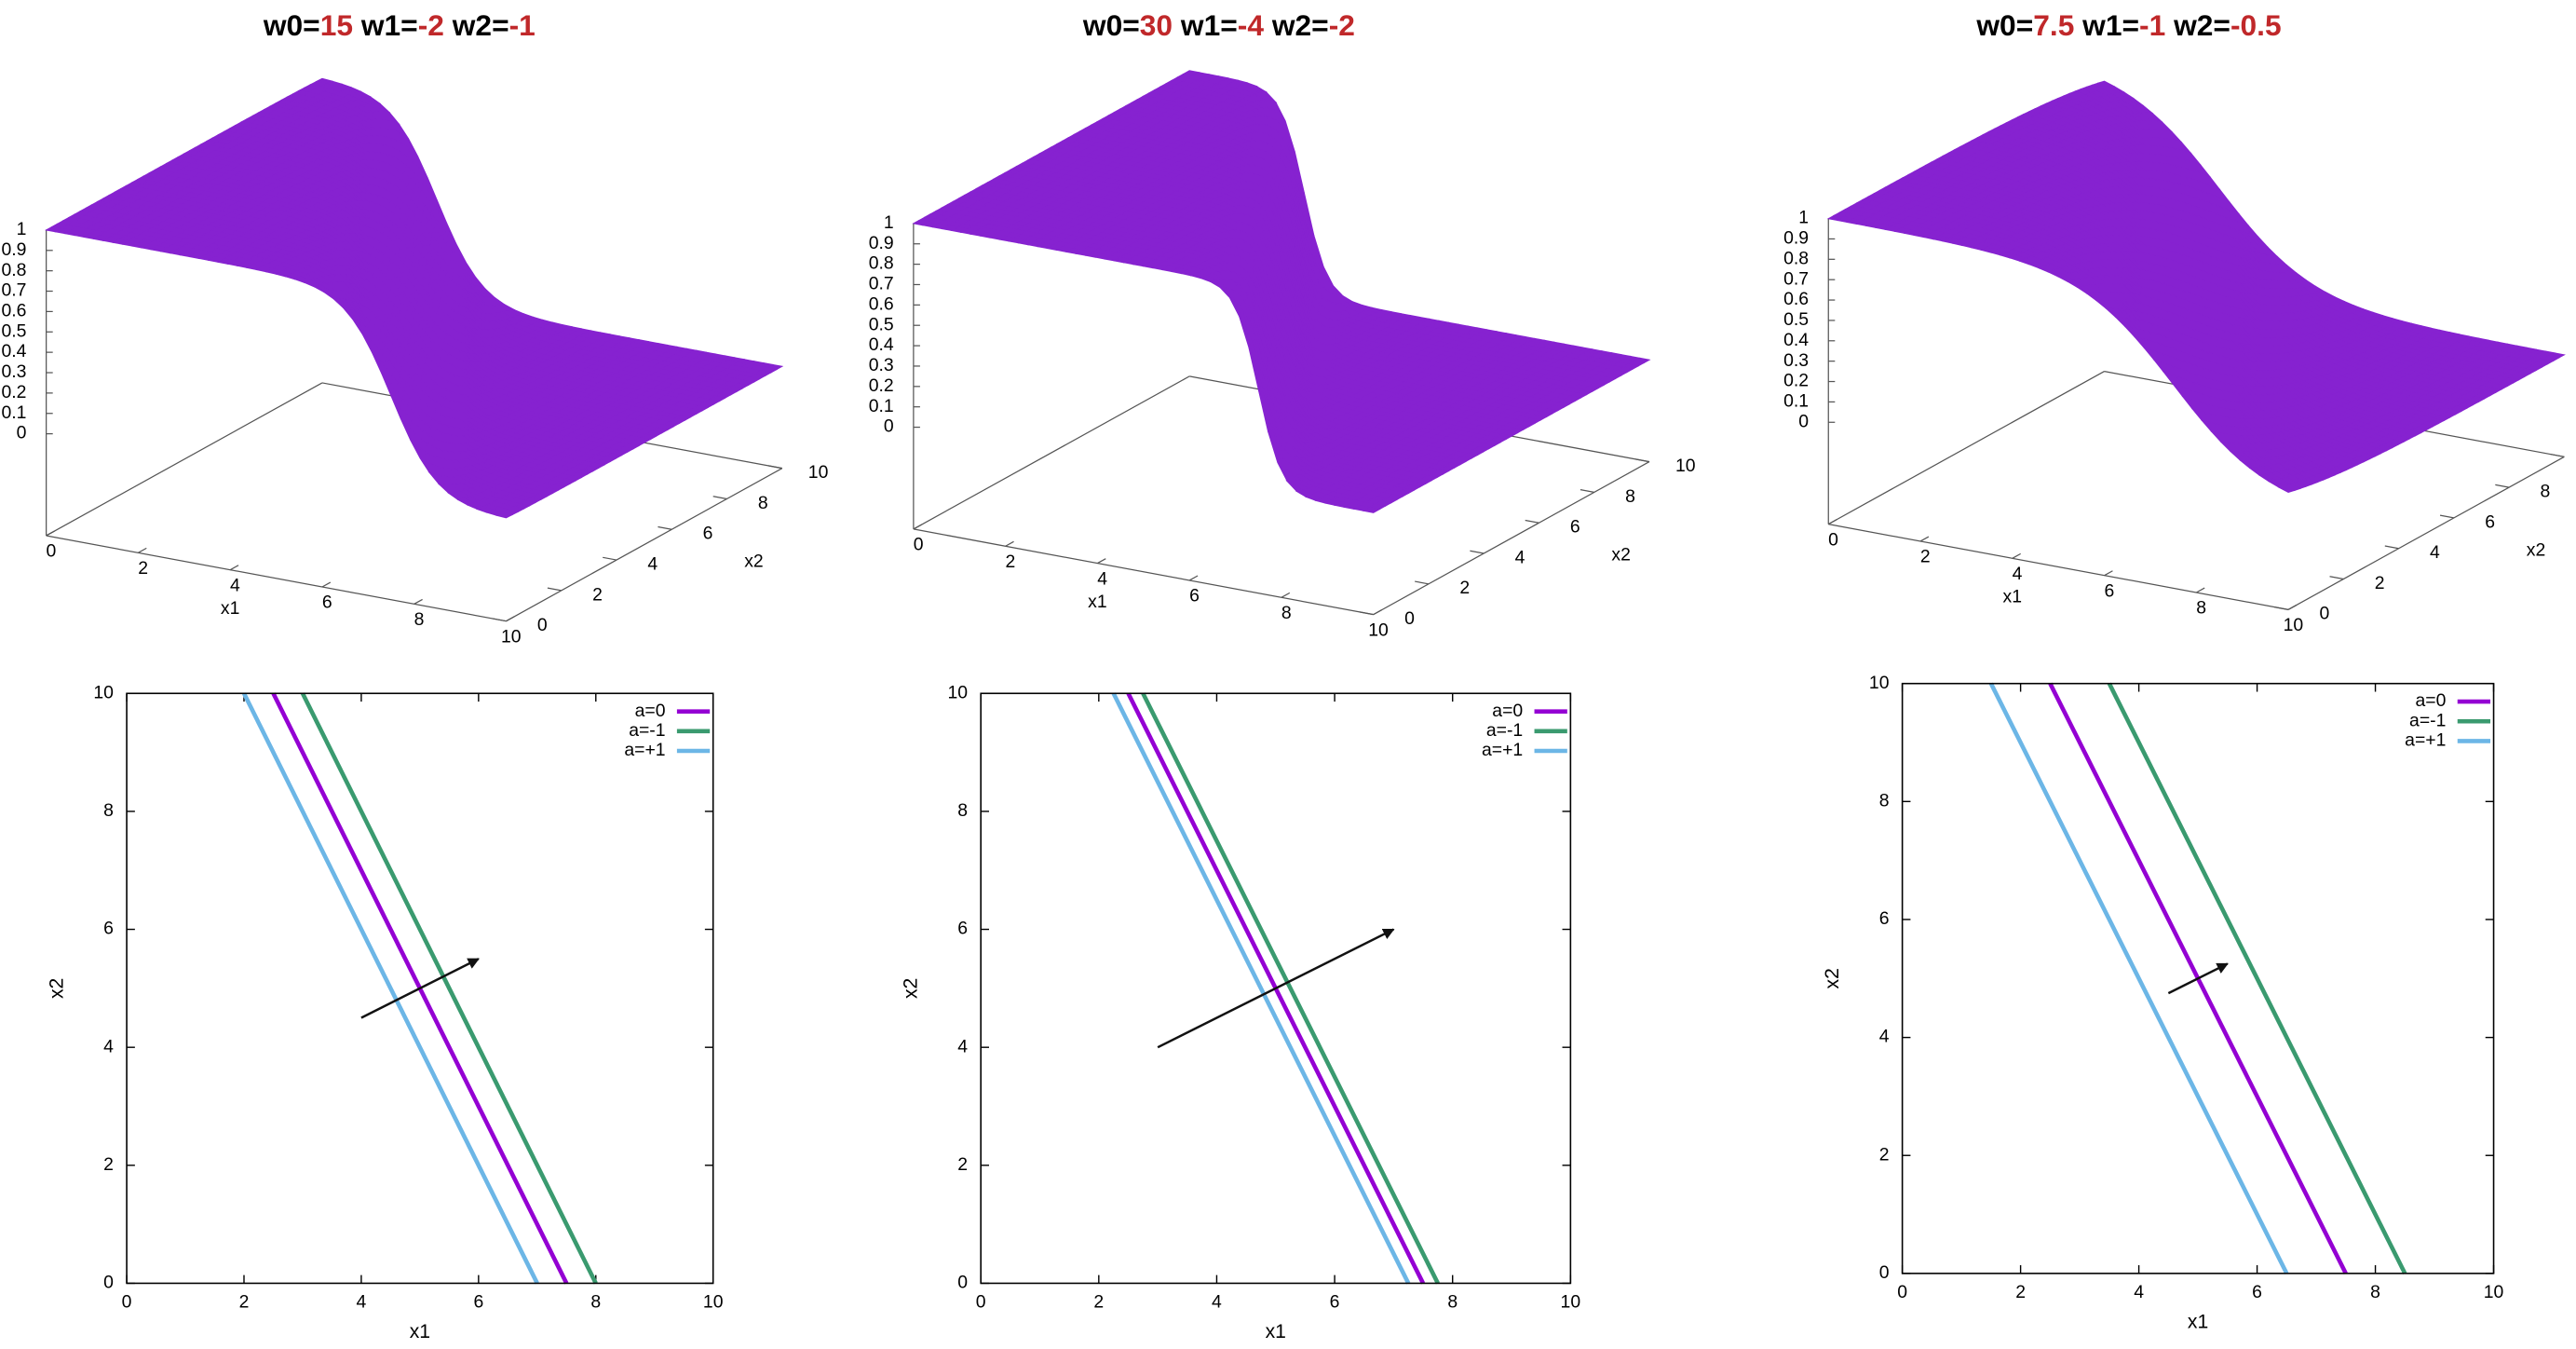  What do you see at coordinates (1209, 25) in the screenshot?
I see `title-label: w1=` at bounding box center [1209, 25].